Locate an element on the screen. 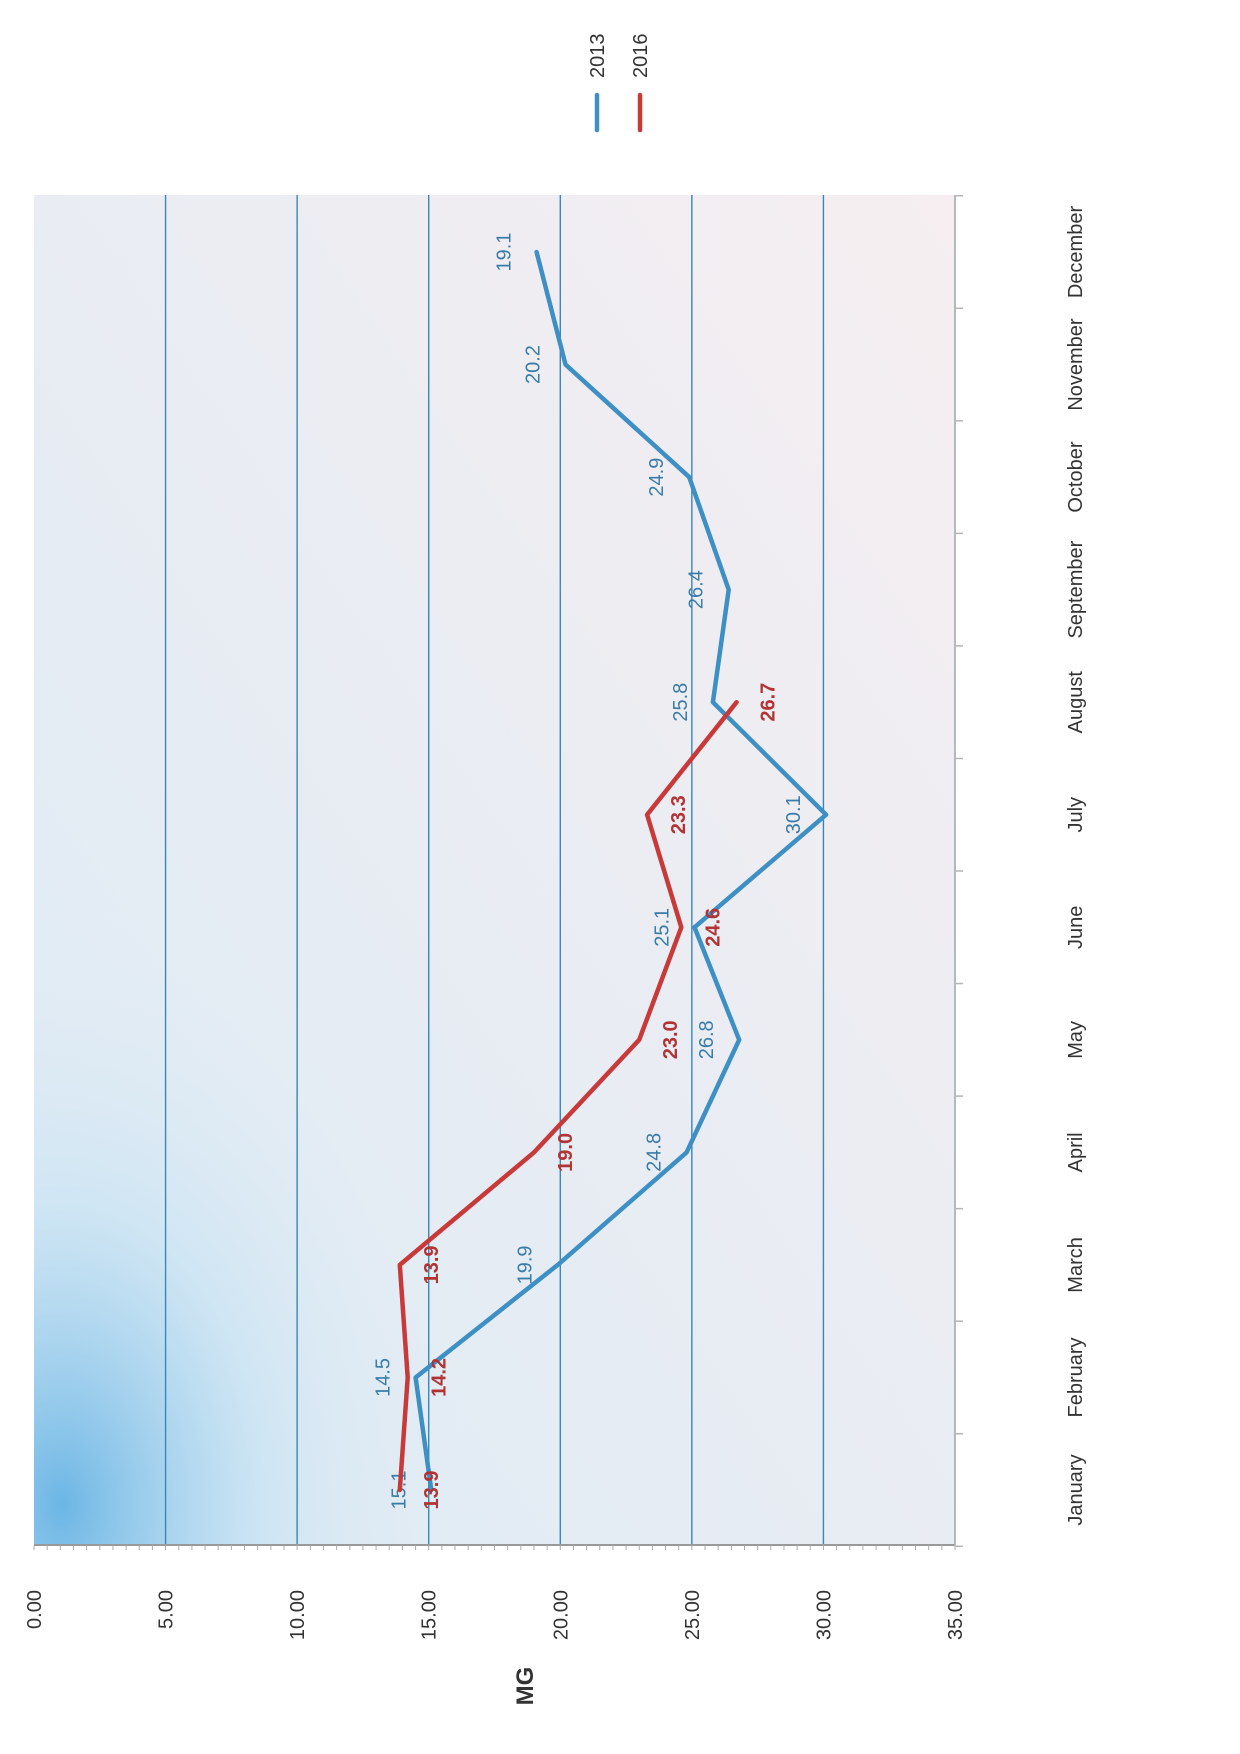  data-label: 23.3 is located at coordinates (679, 814).